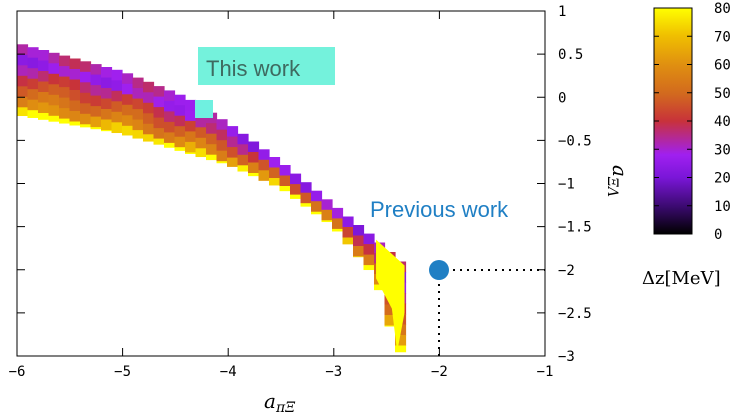  I want to click on y-tick-label: −1.5, so click(575, 228).